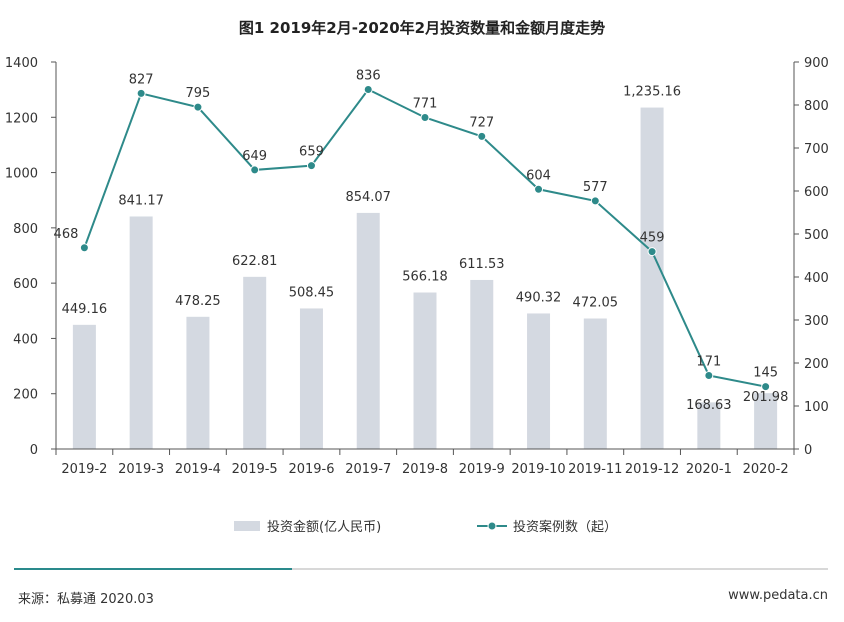  What do you see at coordinates (765, 373) in the screenshot?
I see `count-value-label: 145` at bounding box center [765, 373].